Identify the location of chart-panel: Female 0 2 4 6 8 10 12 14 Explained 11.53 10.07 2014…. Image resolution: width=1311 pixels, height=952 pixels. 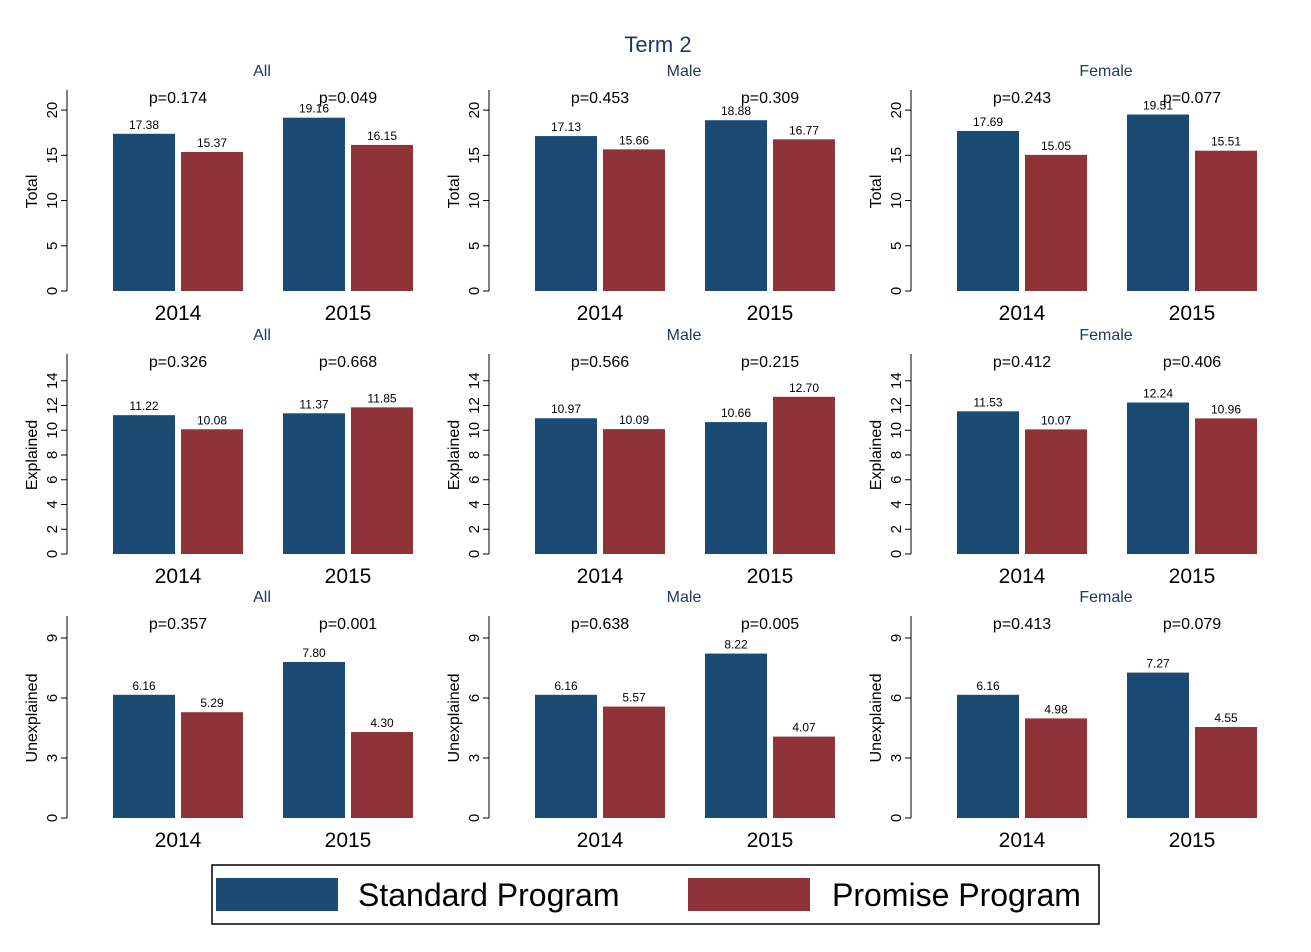
(1062, 457).